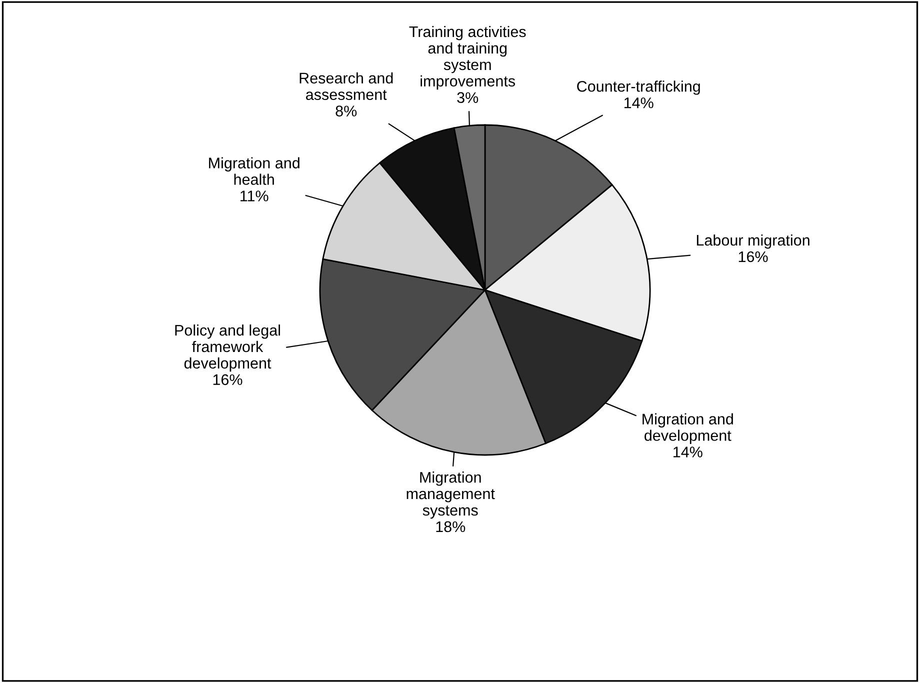 The image size is (920, 683). Describe the element at coordinates (254, 196) in the screenshot. I see `data-label: 11%` at that location.